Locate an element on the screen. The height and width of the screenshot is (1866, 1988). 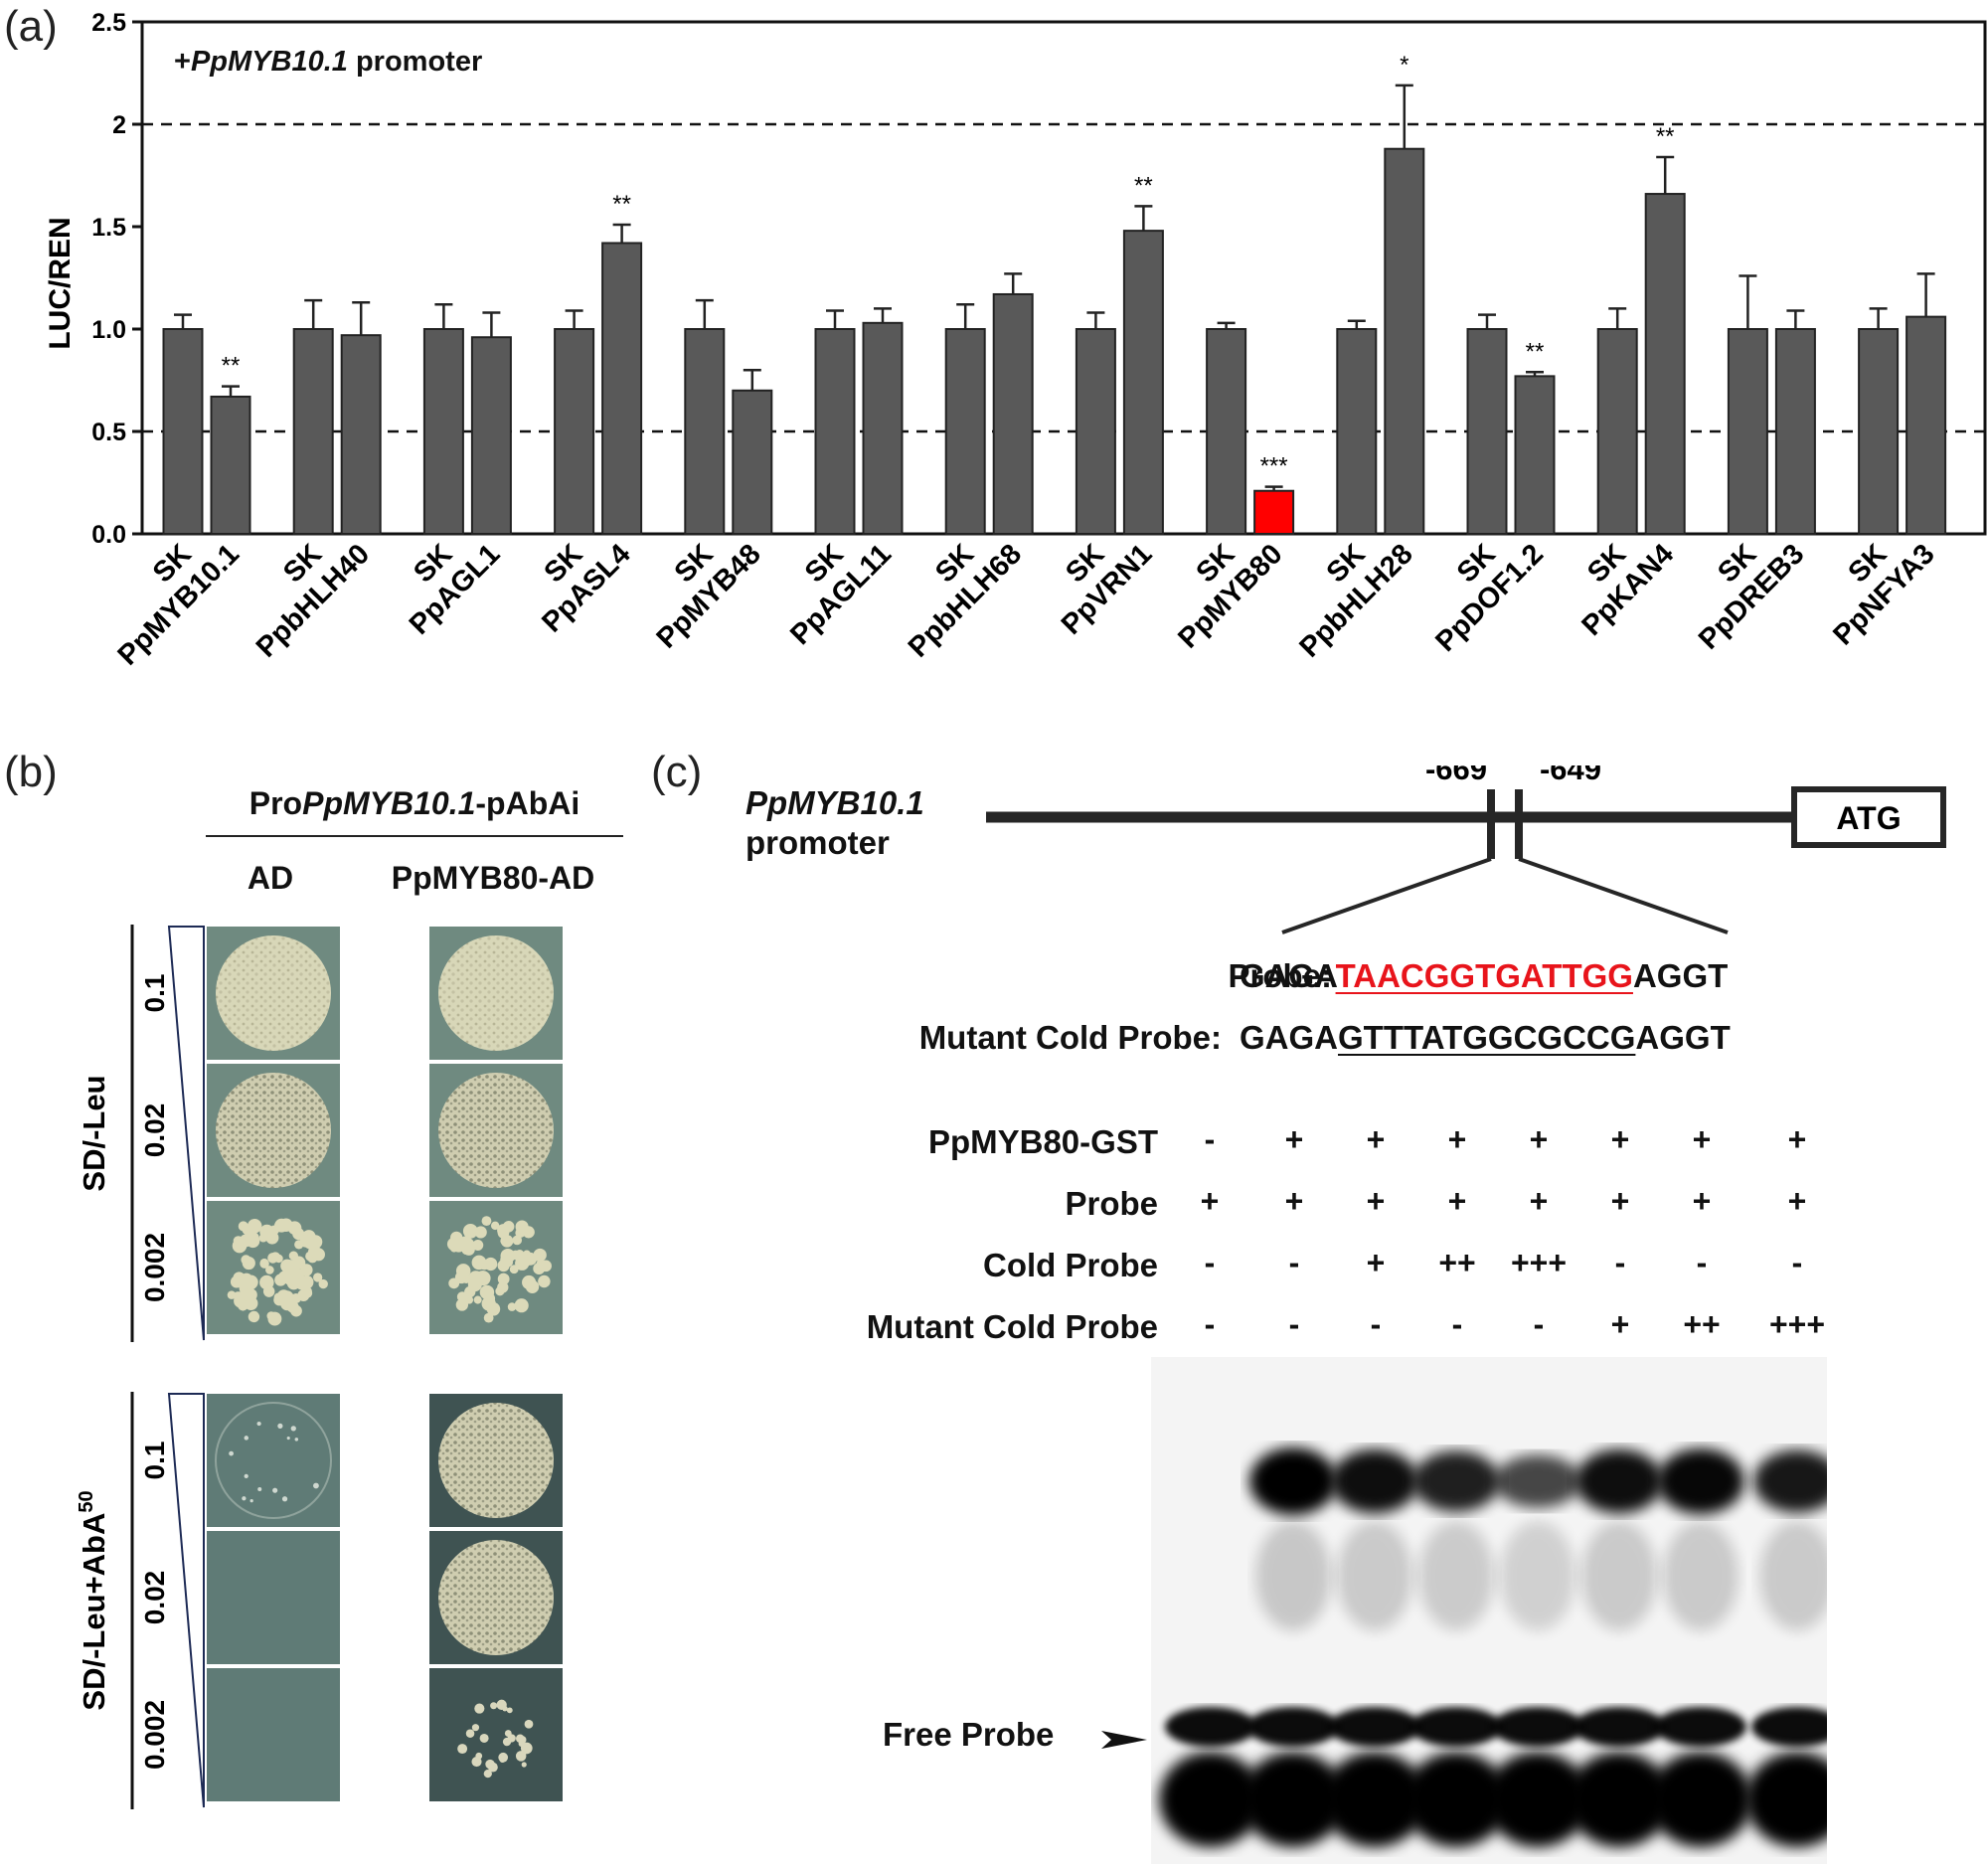
bar-PpDREB3 is located at coordinates (1795, 431).